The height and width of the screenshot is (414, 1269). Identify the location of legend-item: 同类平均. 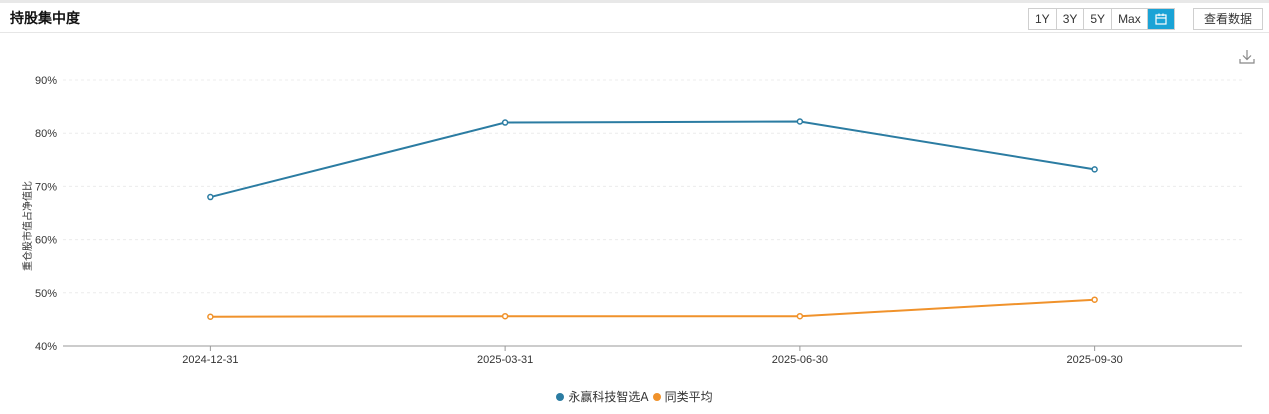
(682, 396).